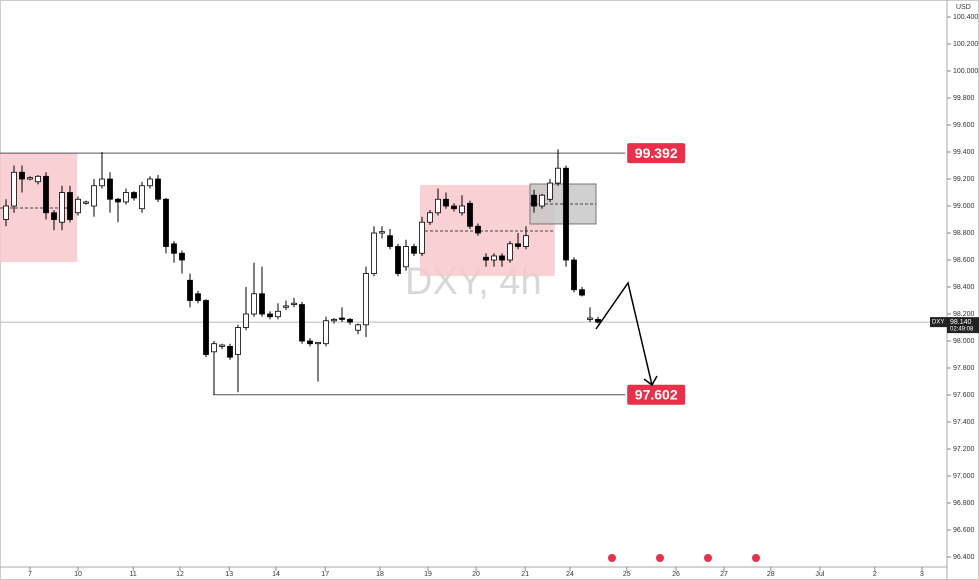  I want to click on x-tick-label: 20, so click(476, 574).